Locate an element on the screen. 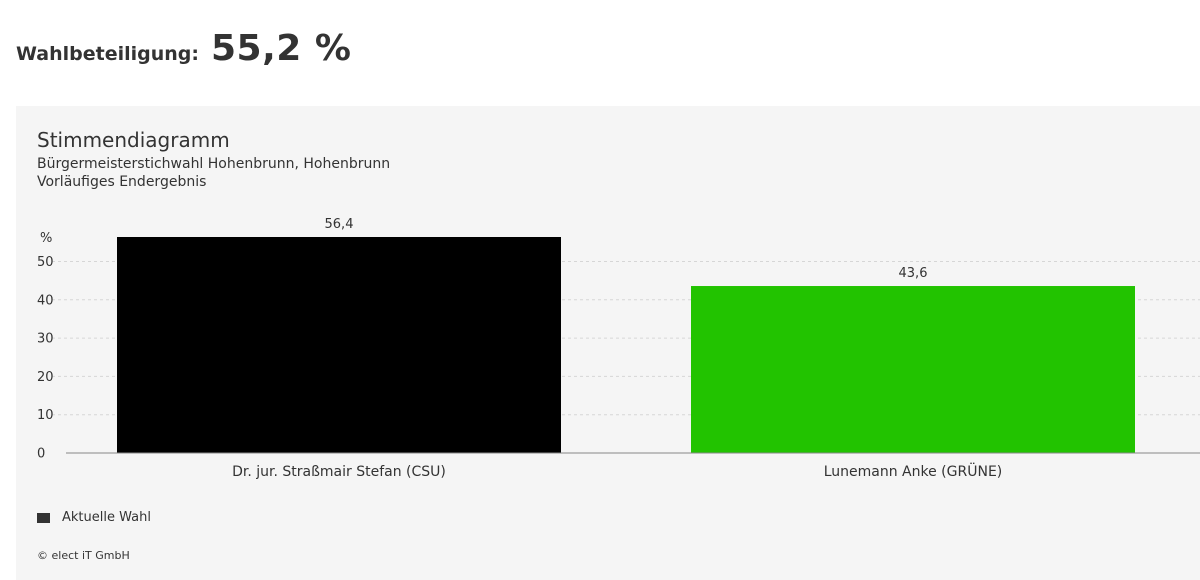 The height and width of the screenshot is (580, 1200). y-tick-label: 10 is located at coordinates (45, 415).